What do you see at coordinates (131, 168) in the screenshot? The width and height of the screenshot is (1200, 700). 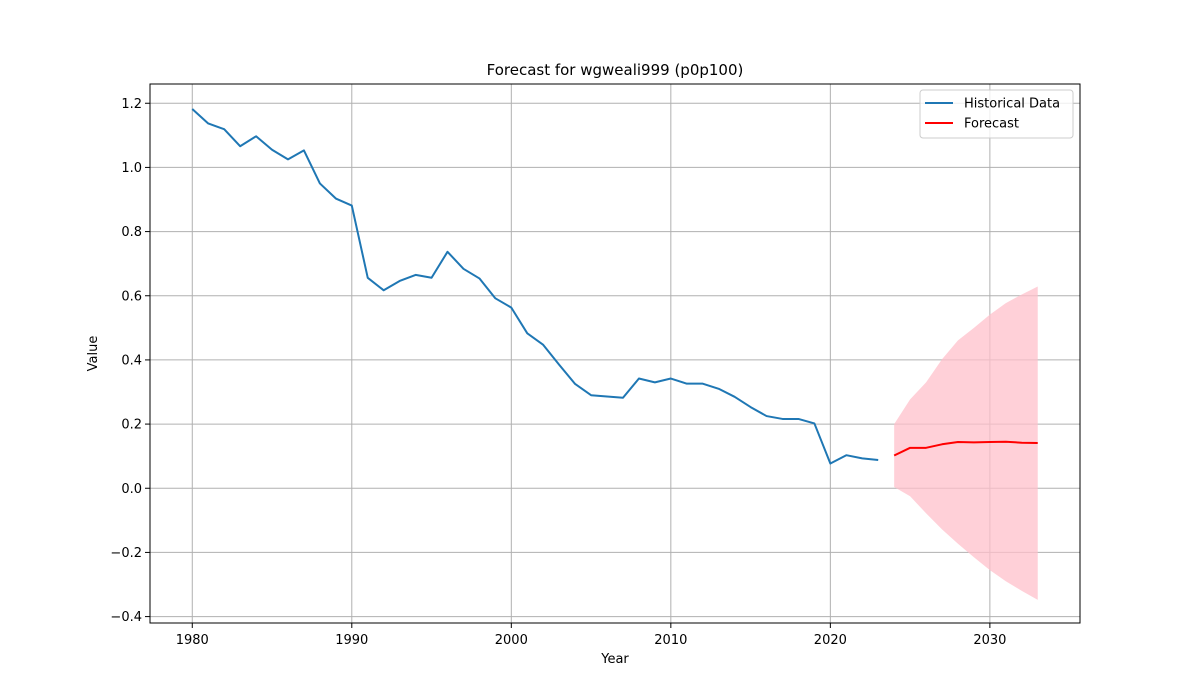 I see `y-tick-label-7: 1.0` at bounding box center [131, 168].